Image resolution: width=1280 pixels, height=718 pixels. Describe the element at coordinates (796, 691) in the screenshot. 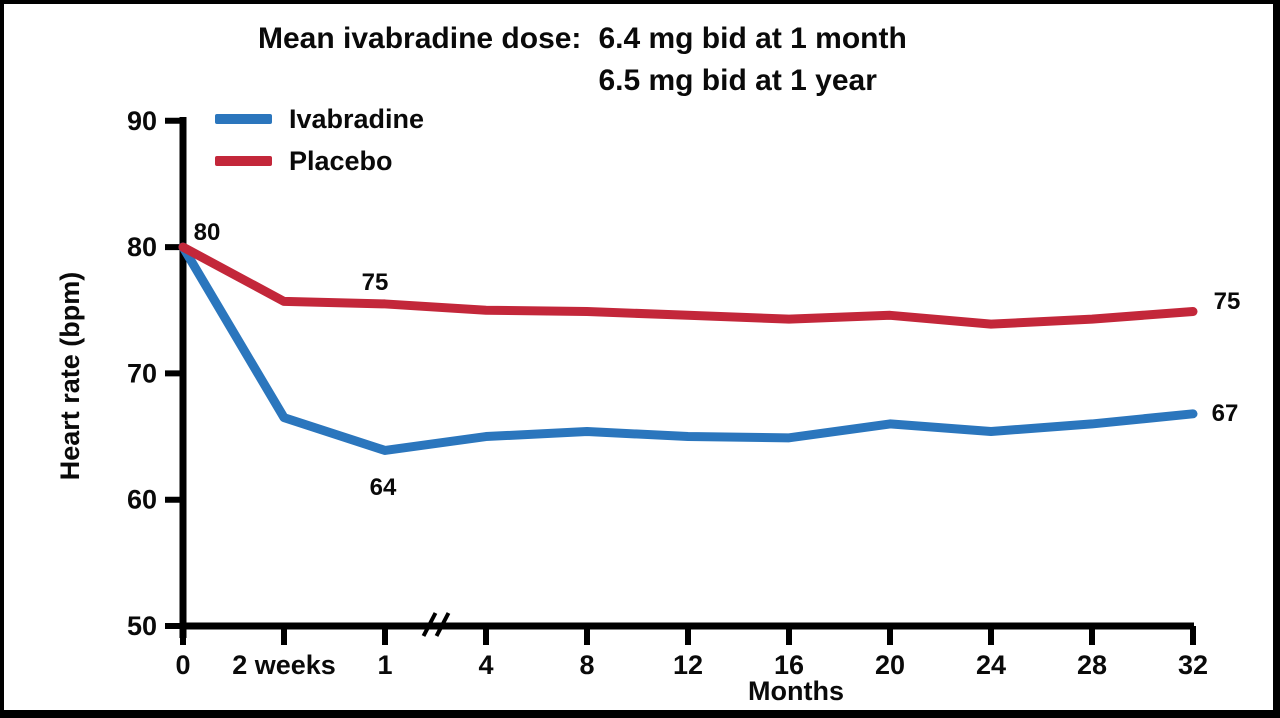

I see `x-axis-title: Months` at that location.